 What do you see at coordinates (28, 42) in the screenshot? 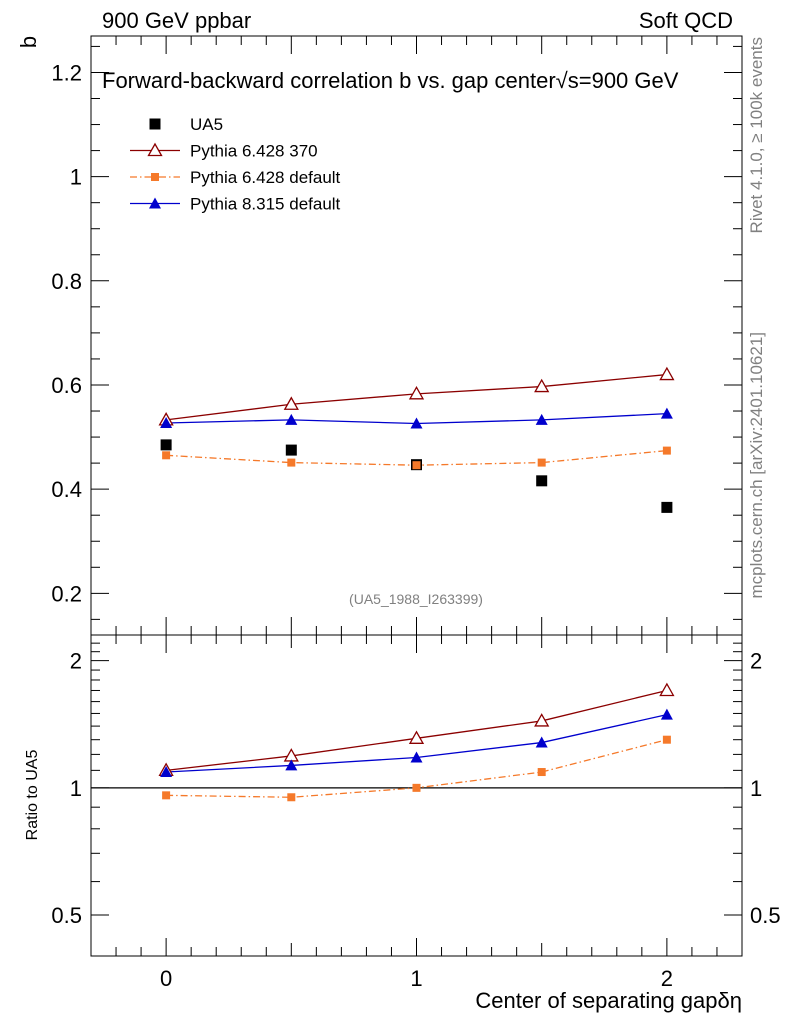
I see `main-ylabel: b` at bounding box center [28, 42].